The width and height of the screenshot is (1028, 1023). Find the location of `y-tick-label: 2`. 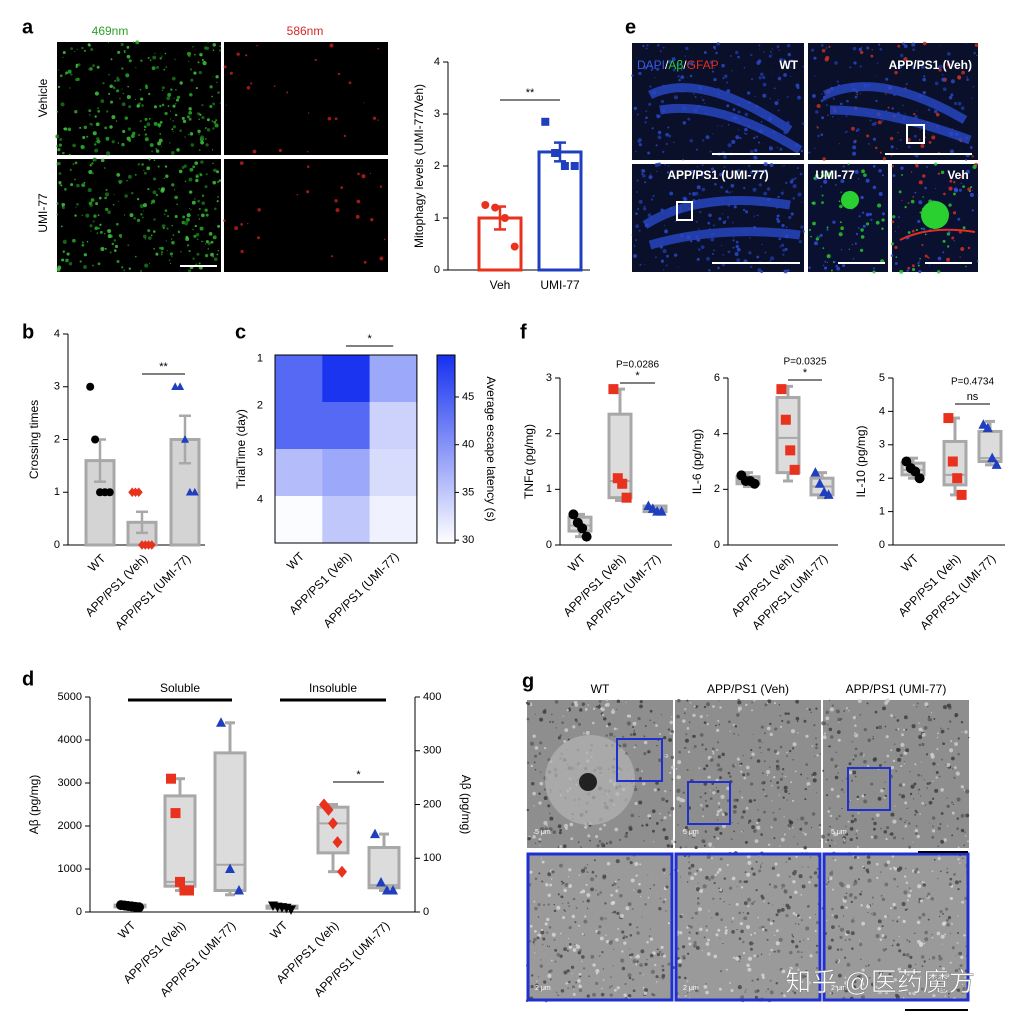

y-tick-label: 2 is located at coordinates (260, 405).